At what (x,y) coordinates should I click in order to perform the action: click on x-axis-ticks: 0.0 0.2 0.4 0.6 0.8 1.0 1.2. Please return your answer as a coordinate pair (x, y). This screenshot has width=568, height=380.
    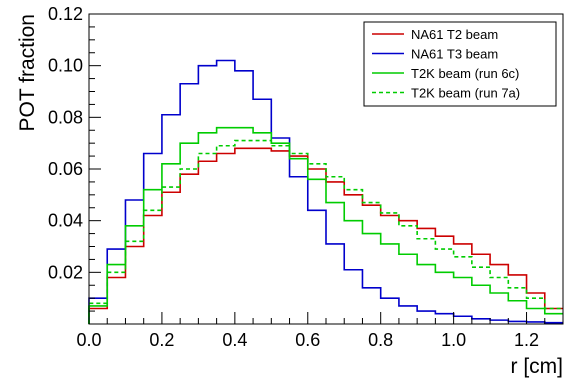
    Looking at the image, I should click on (320, 331).